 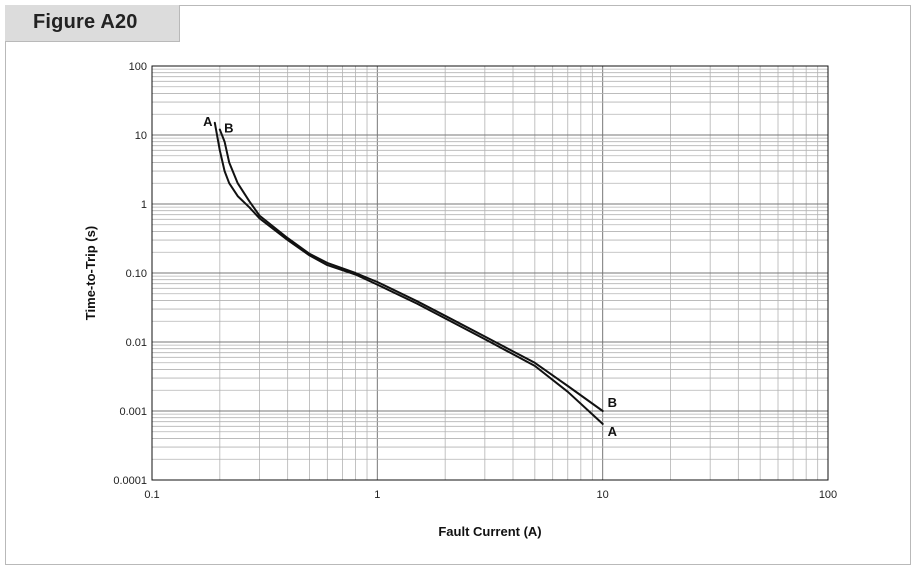 I want to click on y-axis-label: Time-to-Trip (s), so click(x=90, y=273).